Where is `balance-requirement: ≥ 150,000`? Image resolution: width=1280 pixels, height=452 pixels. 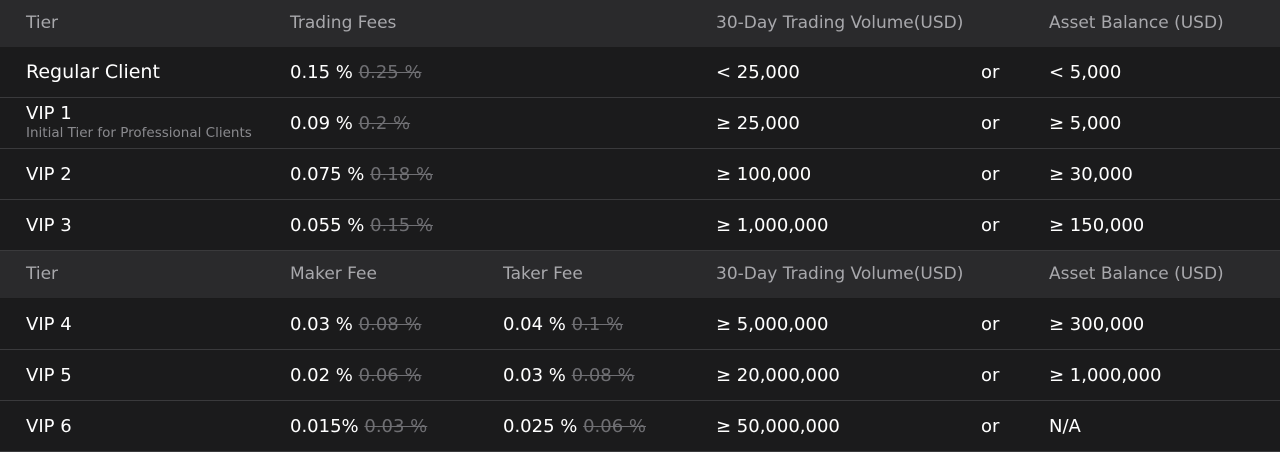
balance-requirement: ≥ 150,000 is located at coordinates (1097, 225).